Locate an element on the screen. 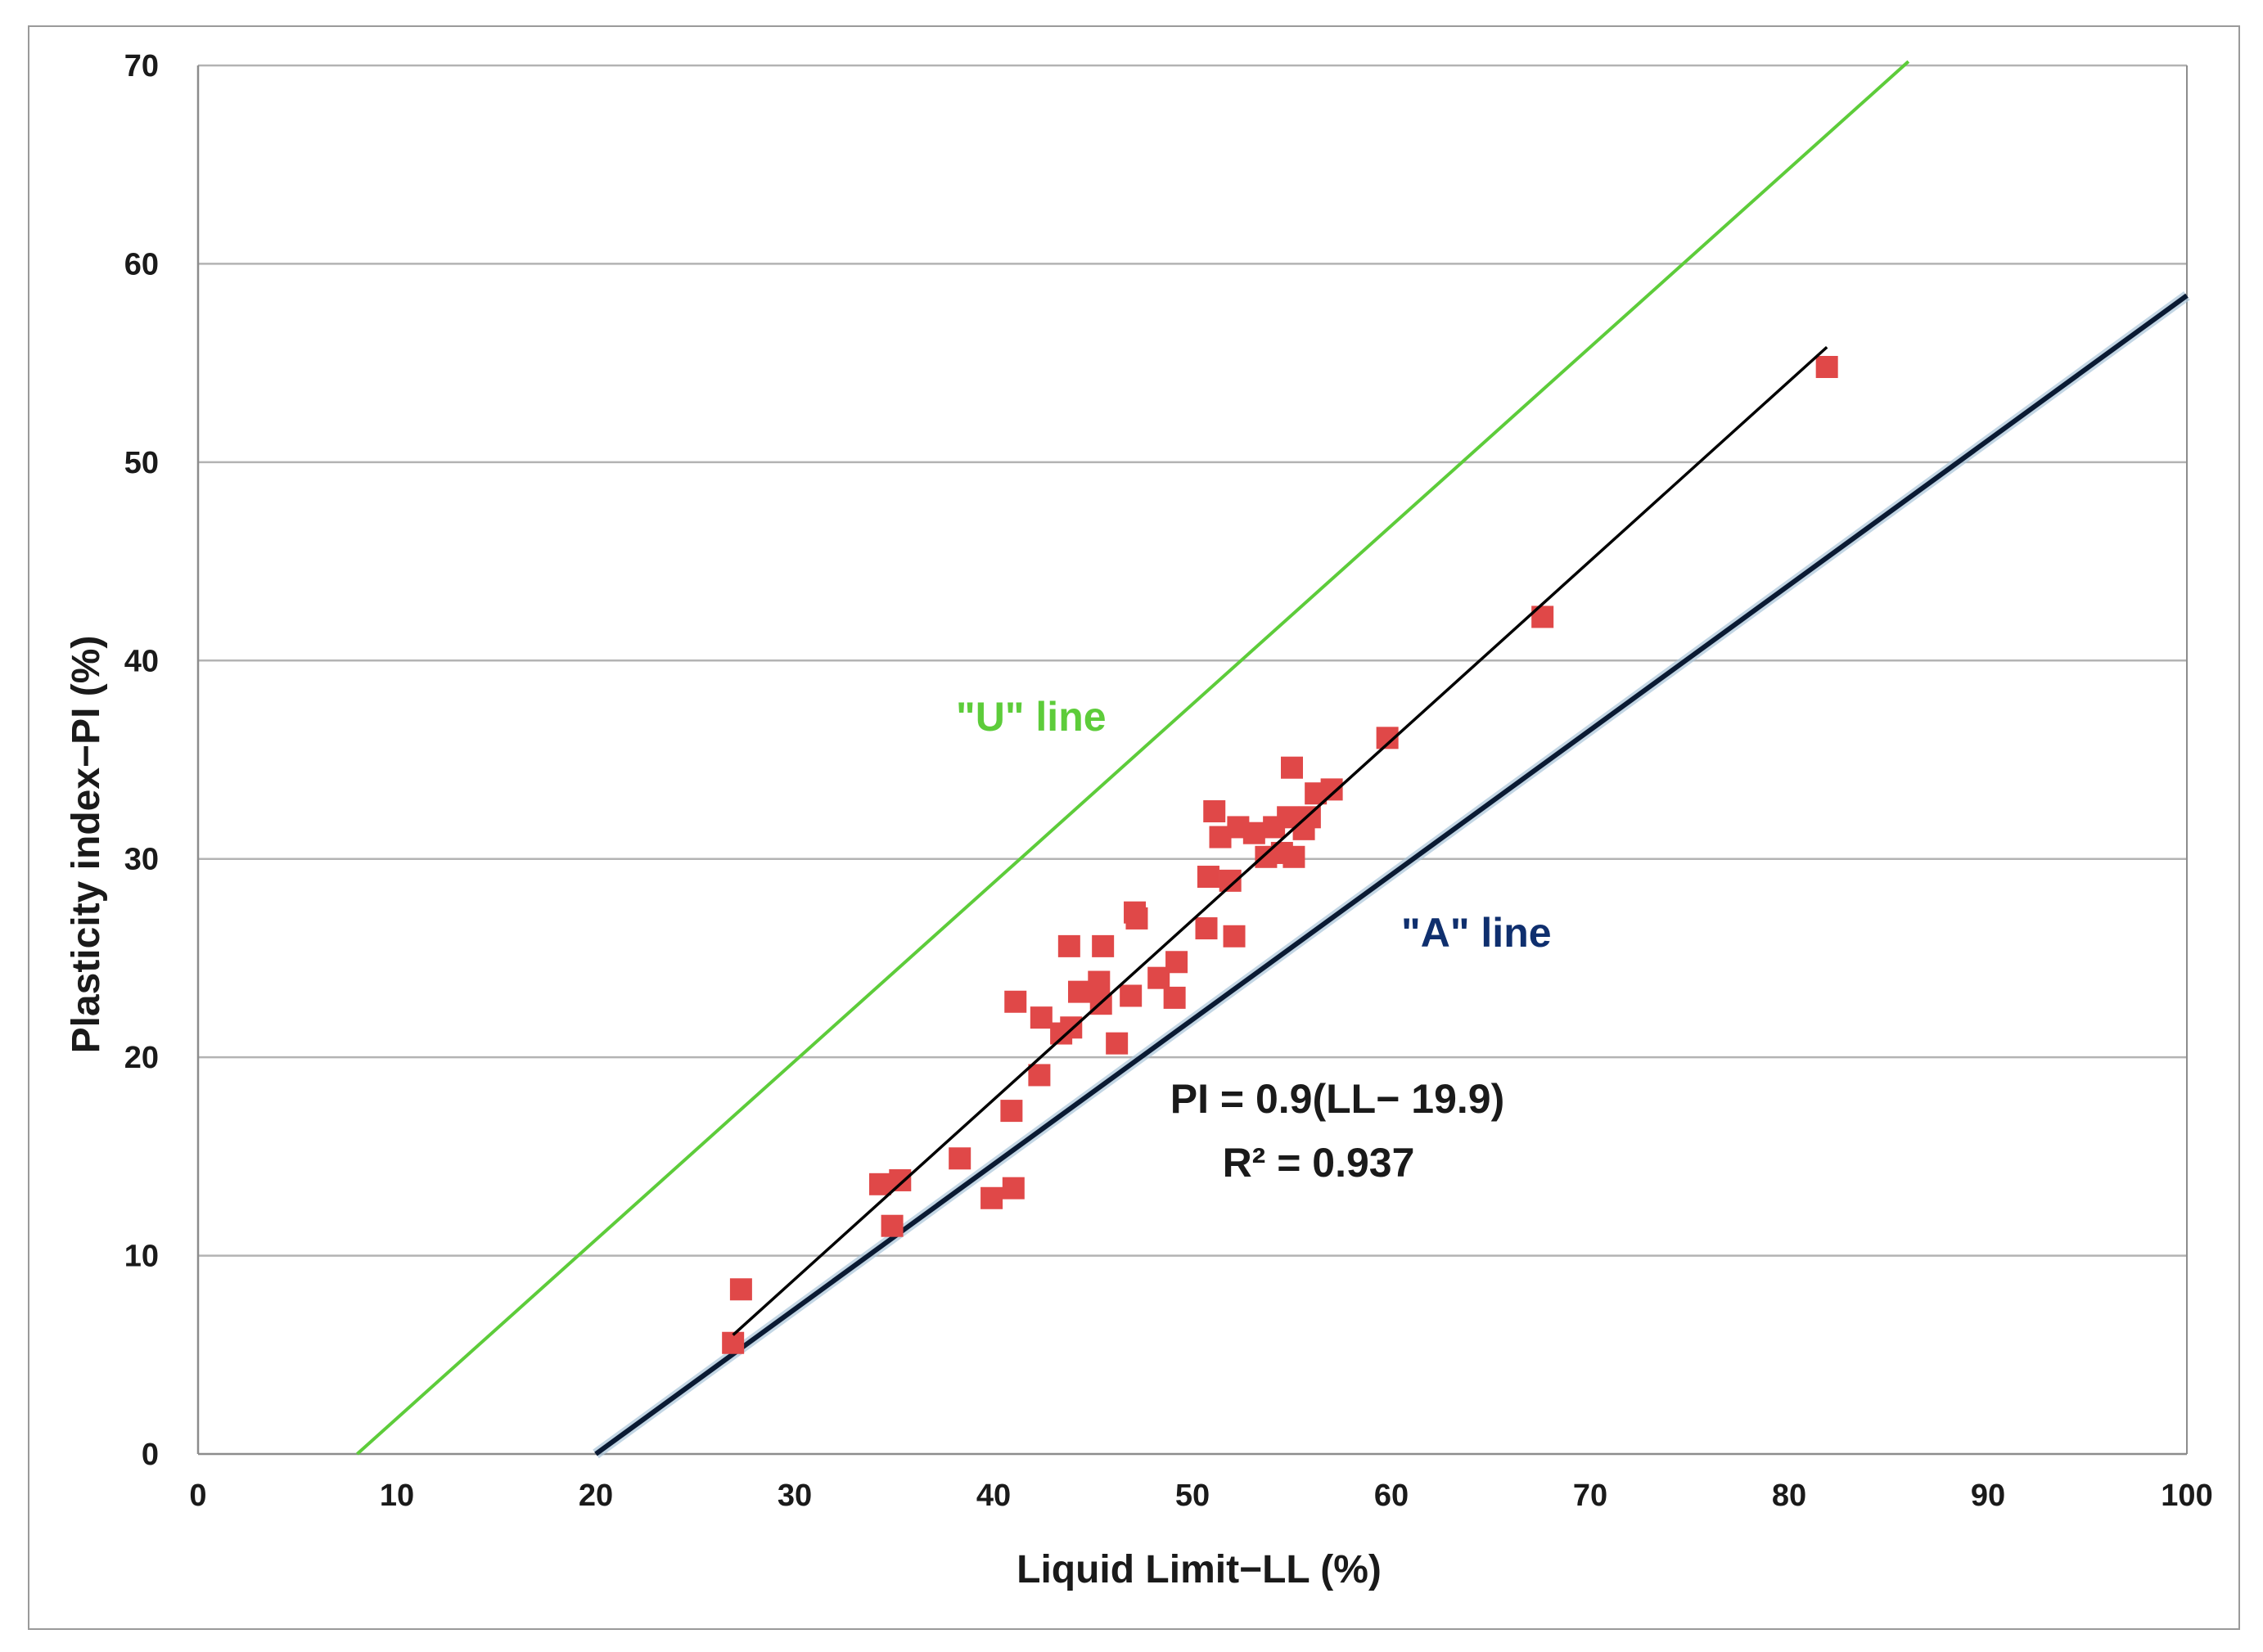 This screenshot has width=2263, height=1652. y-tick-label: 70 is located at coordinates (141, 66).